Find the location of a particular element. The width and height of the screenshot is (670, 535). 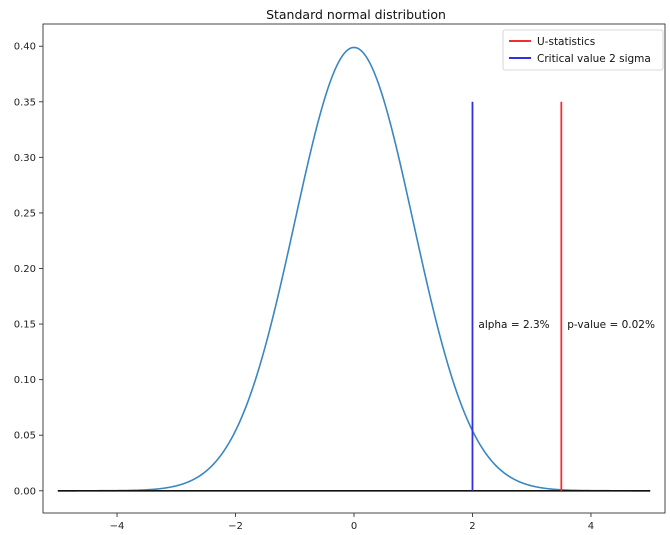

y-tick-label: 0.00 is located at coordinates (25, 491).